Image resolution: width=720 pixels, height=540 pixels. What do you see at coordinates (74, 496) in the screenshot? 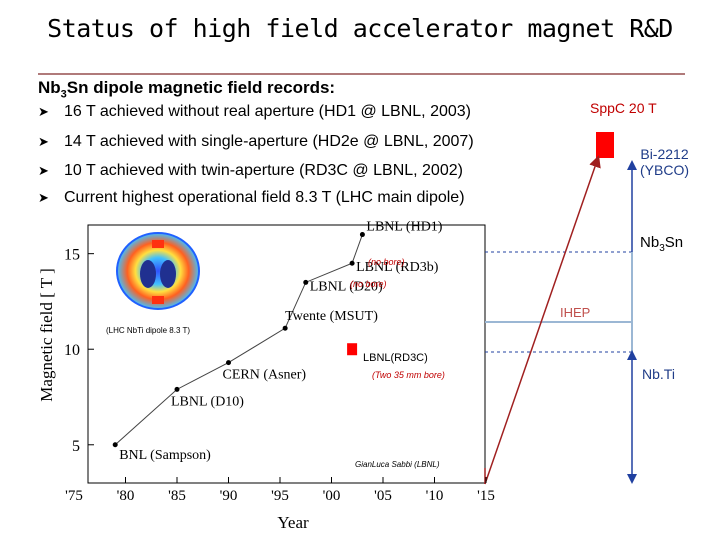
I see `x-tick-label: '75` at bounding box center [74, 496].